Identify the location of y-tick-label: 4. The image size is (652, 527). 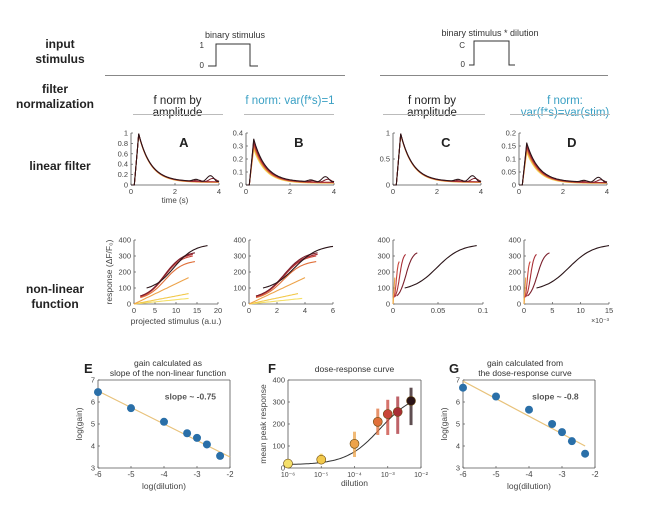
(93, 446).